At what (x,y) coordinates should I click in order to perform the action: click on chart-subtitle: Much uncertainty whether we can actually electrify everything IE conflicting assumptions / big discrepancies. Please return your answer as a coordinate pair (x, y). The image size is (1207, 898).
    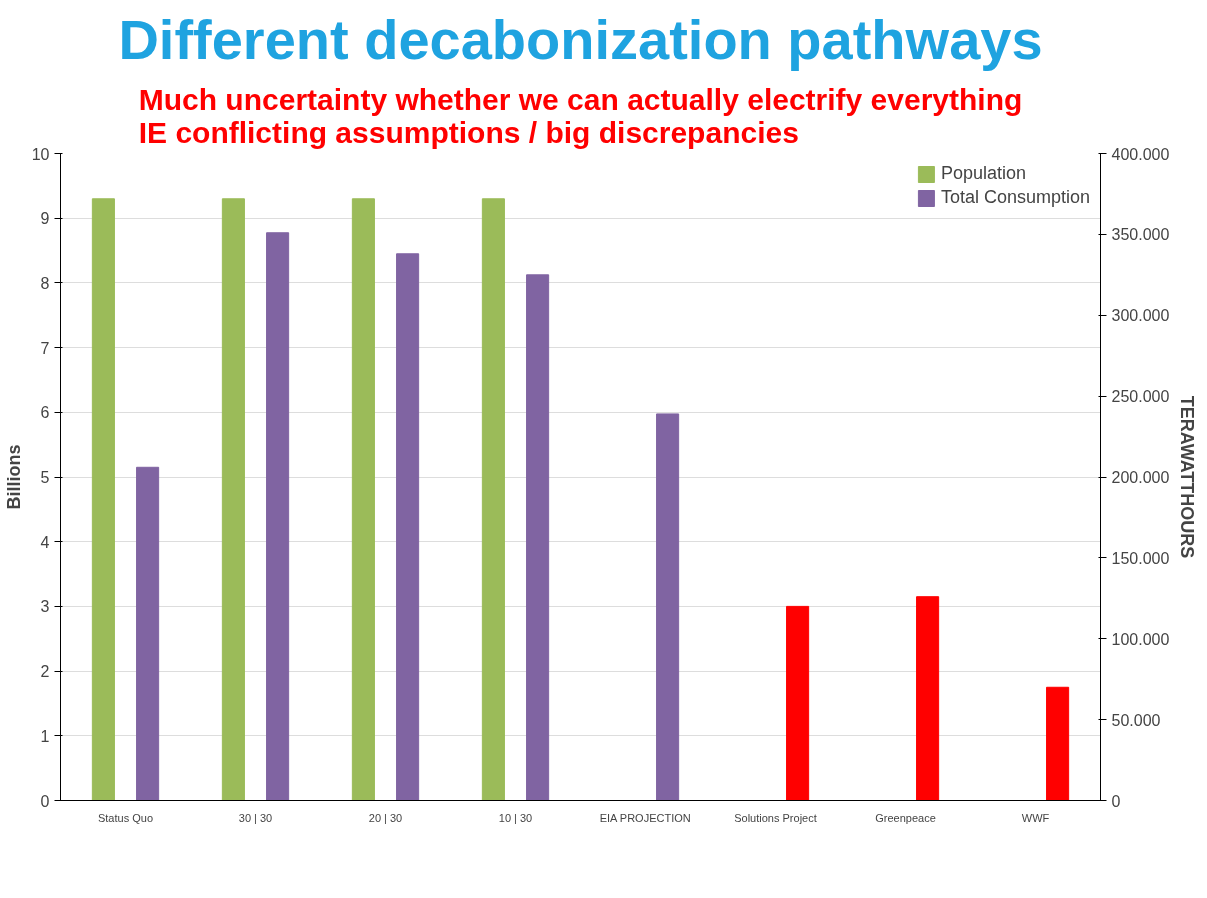
    Looking at the image, I should click on (580, 115).